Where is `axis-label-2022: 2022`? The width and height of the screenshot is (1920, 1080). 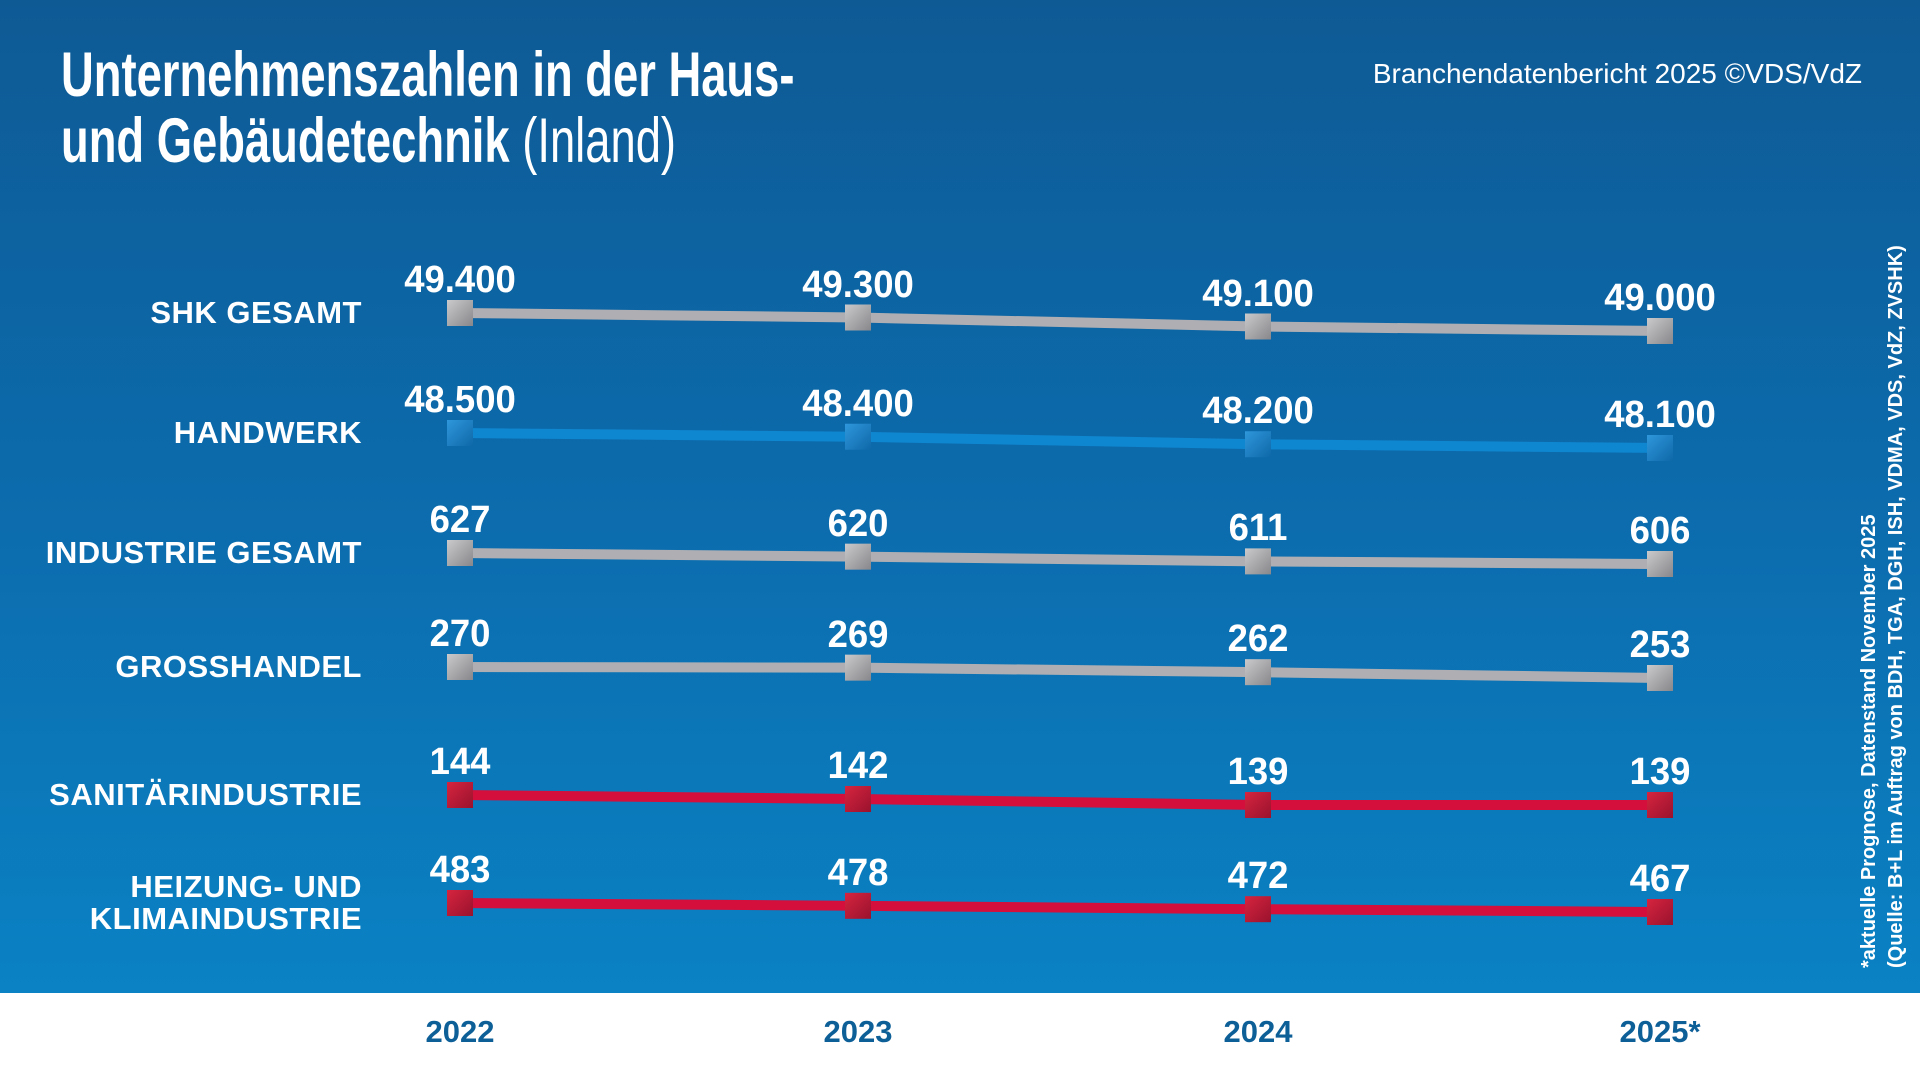 axis-label-2022: 2022 is located at coordinates (460, 1031).